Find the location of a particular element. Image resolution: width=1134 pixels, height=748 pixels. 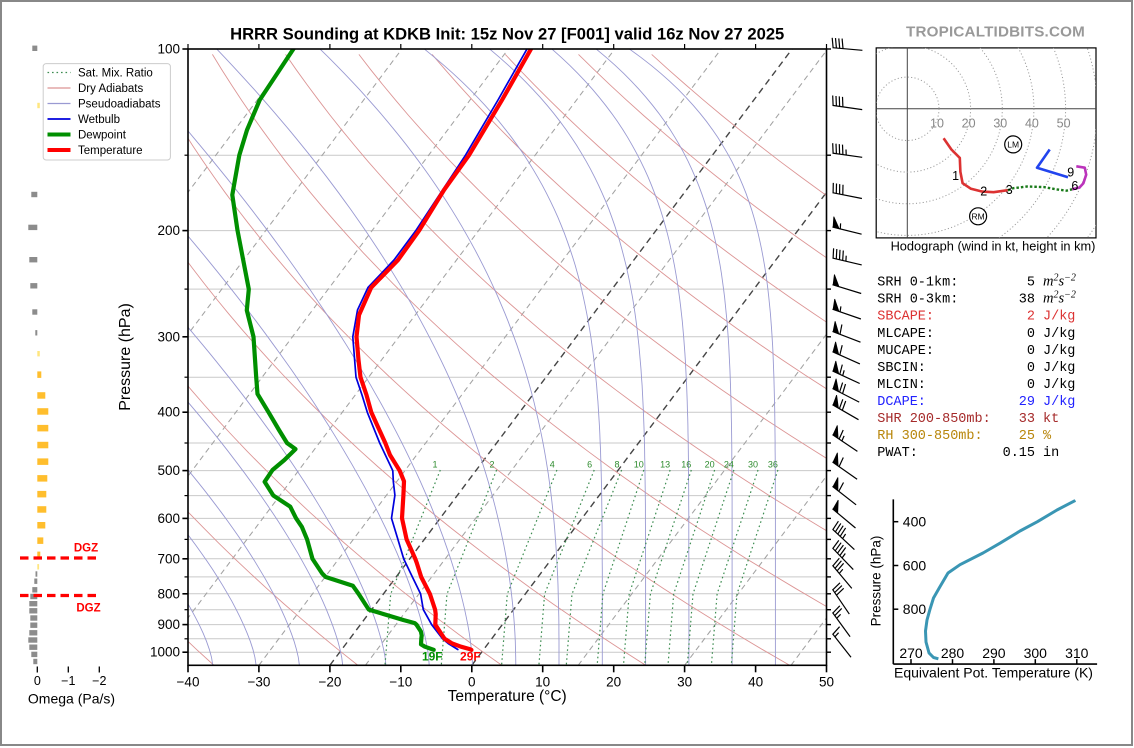

svg-text: MUCAPE: is located at coordinates (905, 351).